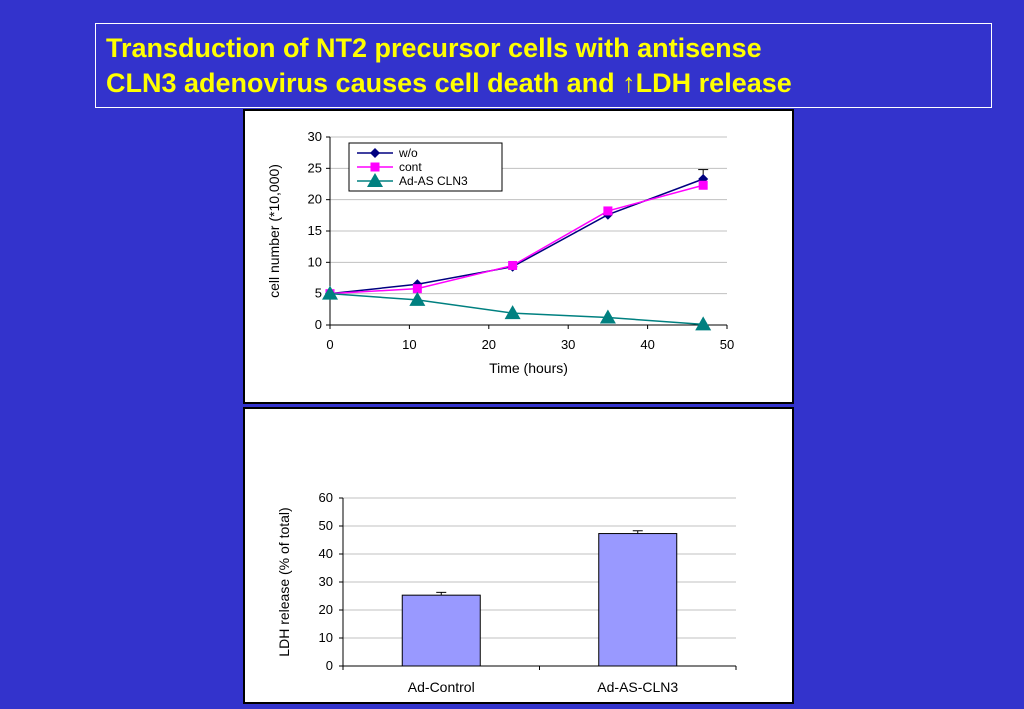 This screenshot has width=1024, height=709. What do you see at coordinates (433, 181) in the screenshot?
I see `legend-label: Ad-AS CLN3` at bounding box center [433, 181].